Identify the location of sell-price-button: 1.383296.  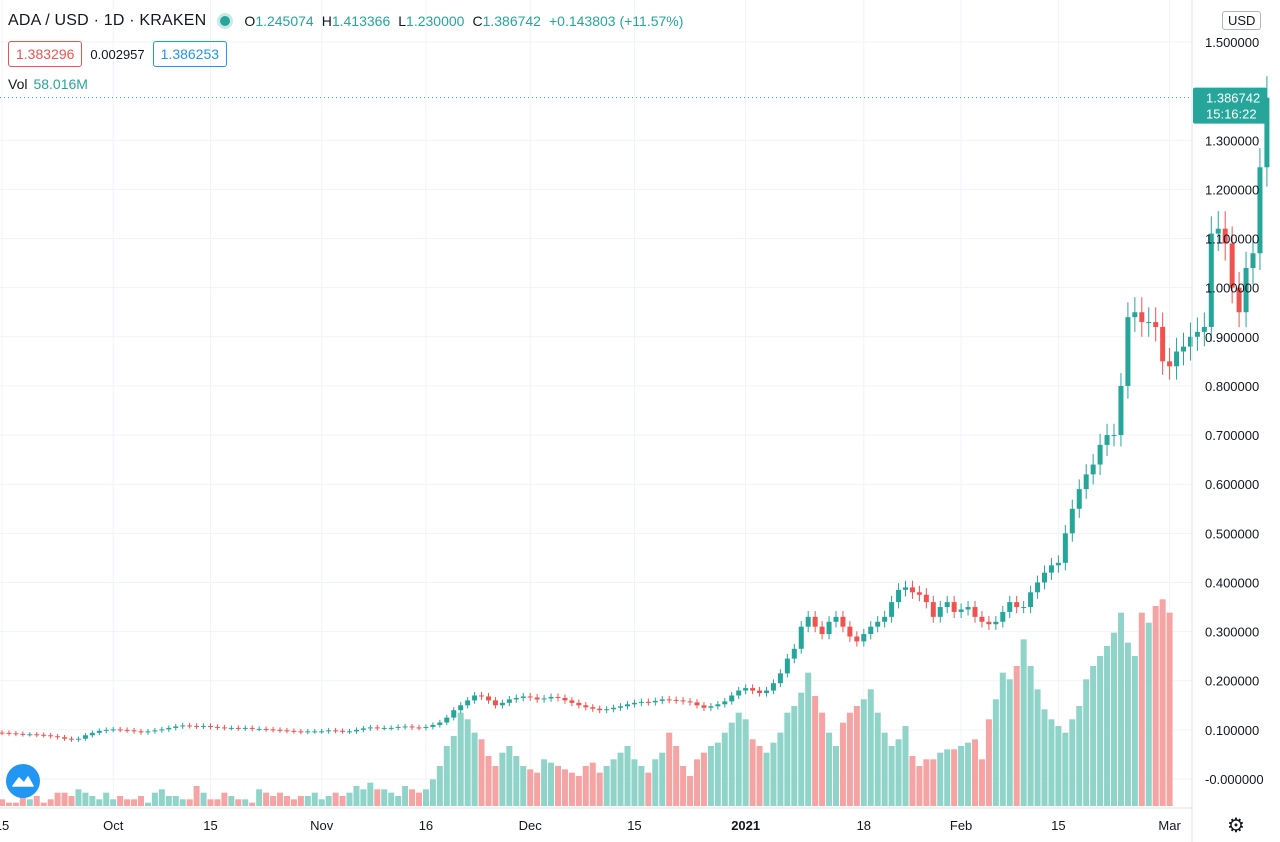
(45, 54).